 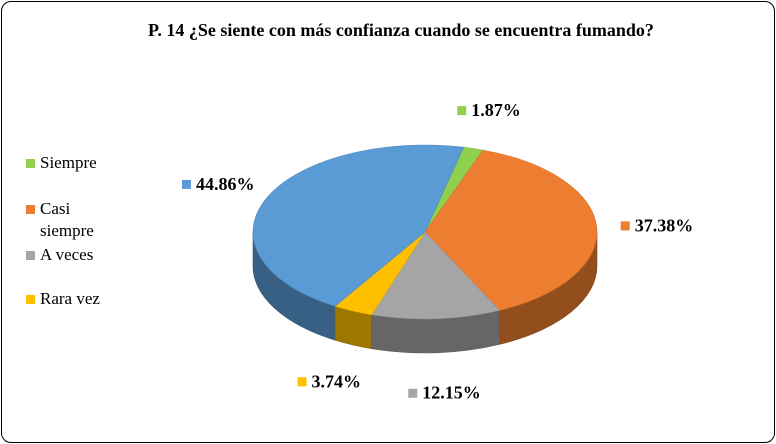 What do you see at coordinates (30, 209) in the screenshot?
I see `legend-swatch-casi-siempre` at bounding box center [30, 209].